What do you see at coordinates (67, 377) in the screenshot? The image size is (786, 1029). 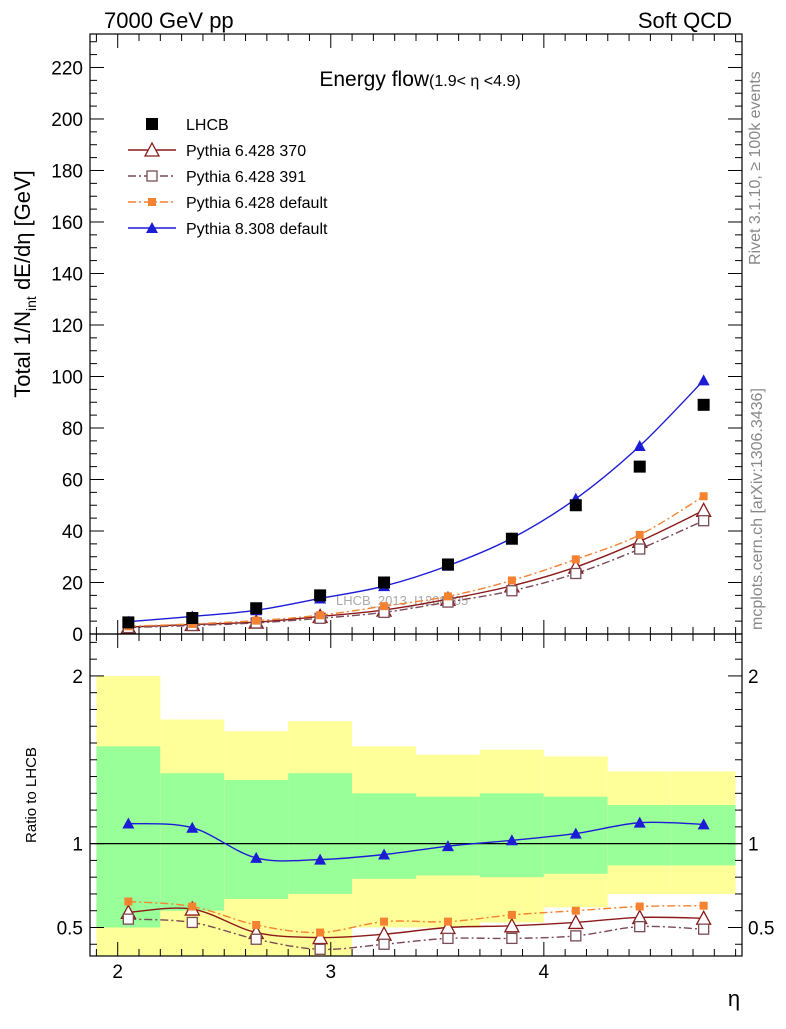 I see `y-tick-label: 100` at bounding box center [67, 377].